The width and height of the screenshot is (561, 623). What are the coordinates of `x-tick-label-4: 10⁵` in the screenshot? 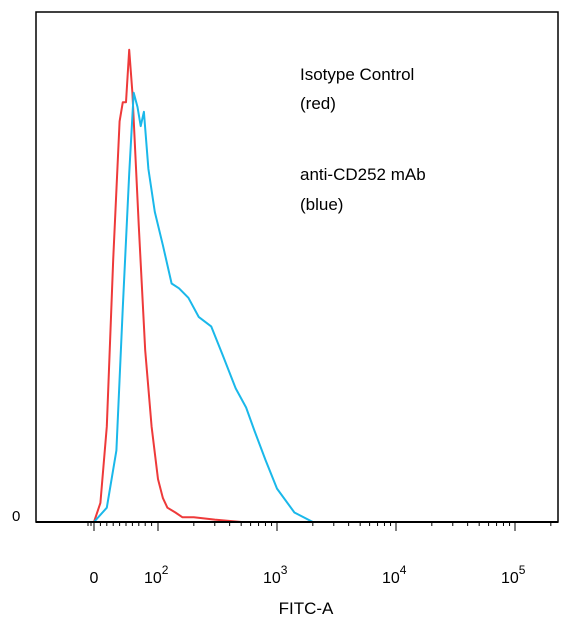 It's located at (513, 575).